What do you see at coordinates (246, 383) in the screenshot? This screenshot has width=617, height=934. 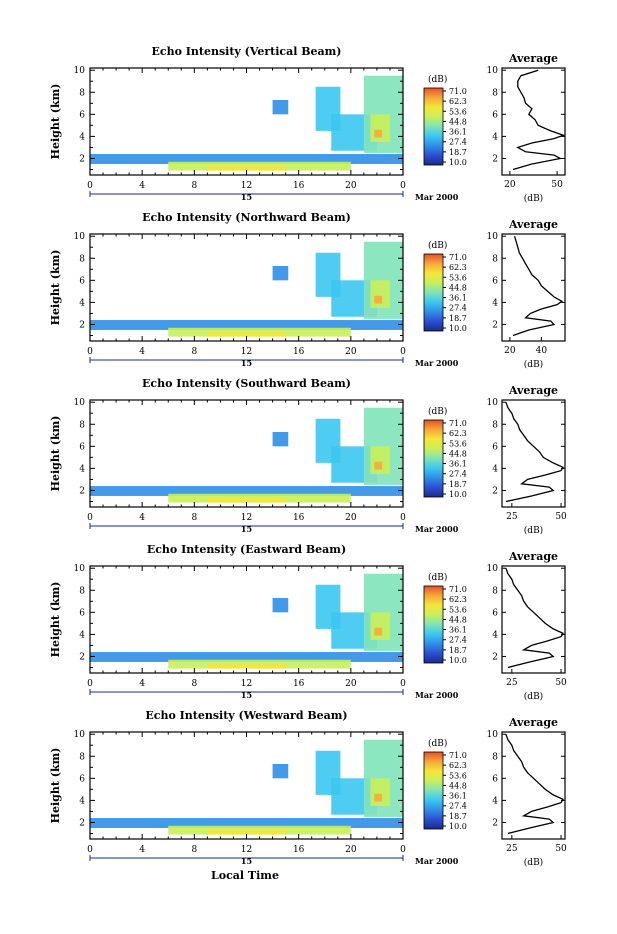 I see `panel-title: Echo Intensity (Southward Beam)` at bounding box center [246, 383].